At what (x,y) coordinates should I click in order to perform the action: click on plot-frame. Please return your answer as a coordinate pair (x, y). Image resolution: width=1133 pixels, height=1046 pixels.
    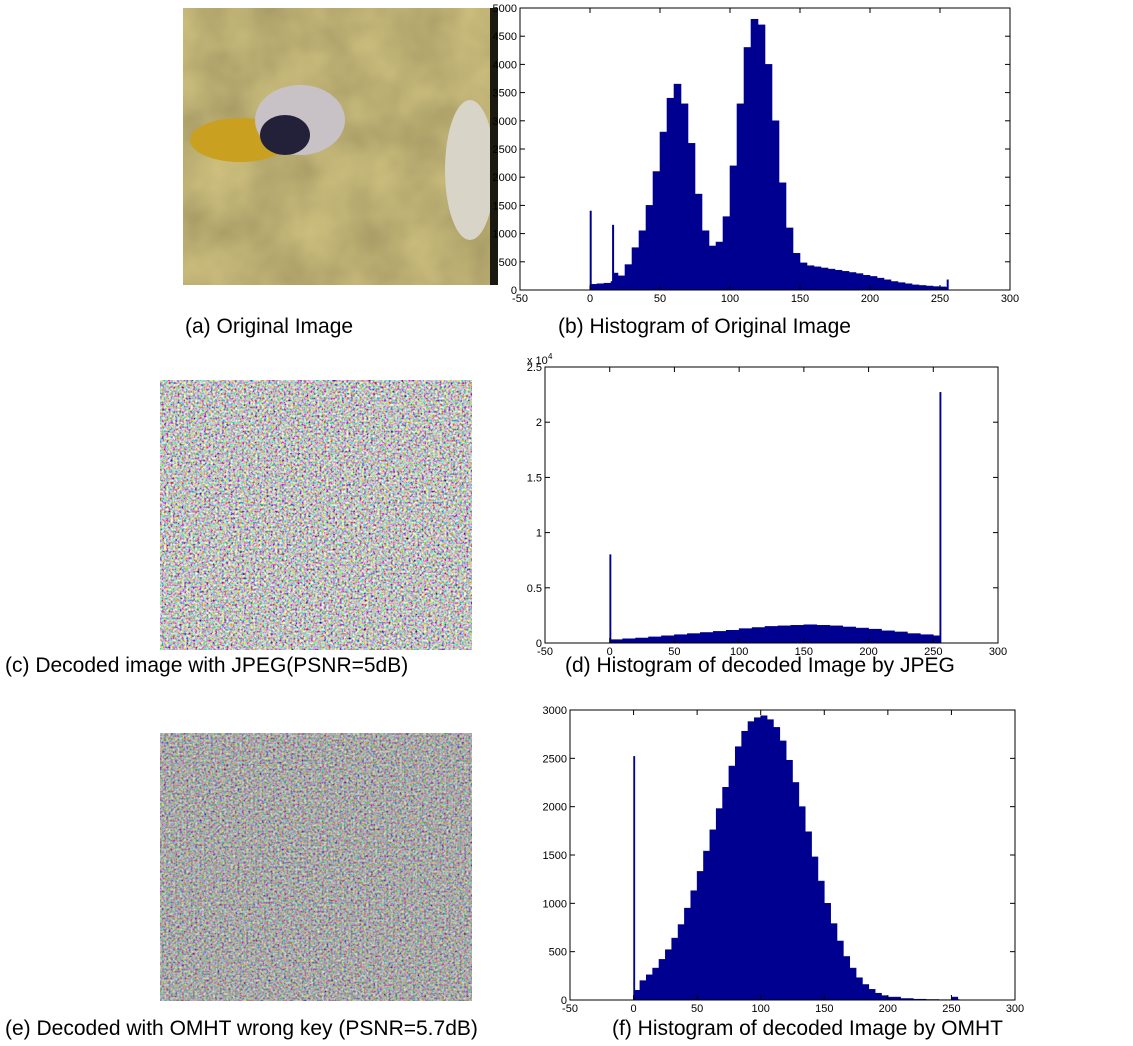
    Looking at the image, I should click on (771, 505).